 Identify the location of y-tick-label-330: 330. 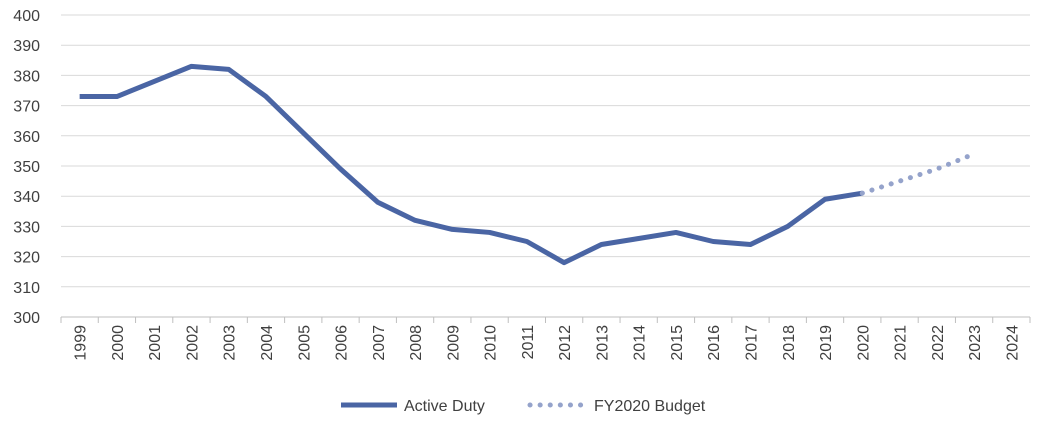
(26, 227).